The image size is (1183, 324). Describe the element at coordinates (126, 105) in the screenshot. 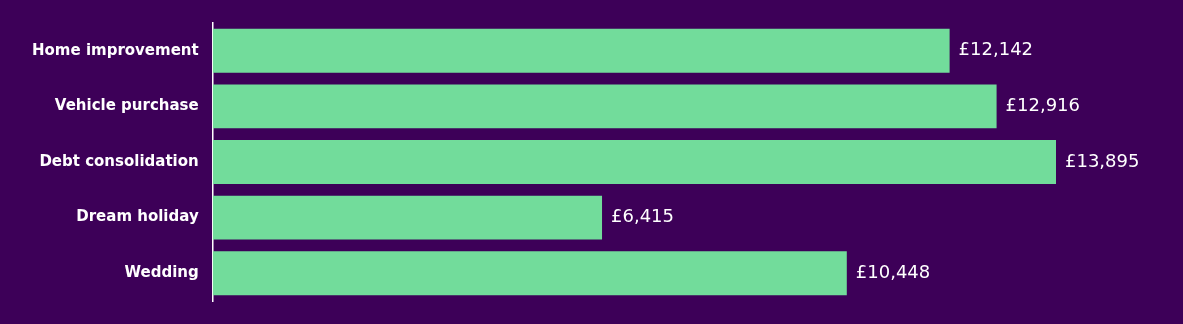

I see `y-tick-label: Vehicle purchase` at that location.